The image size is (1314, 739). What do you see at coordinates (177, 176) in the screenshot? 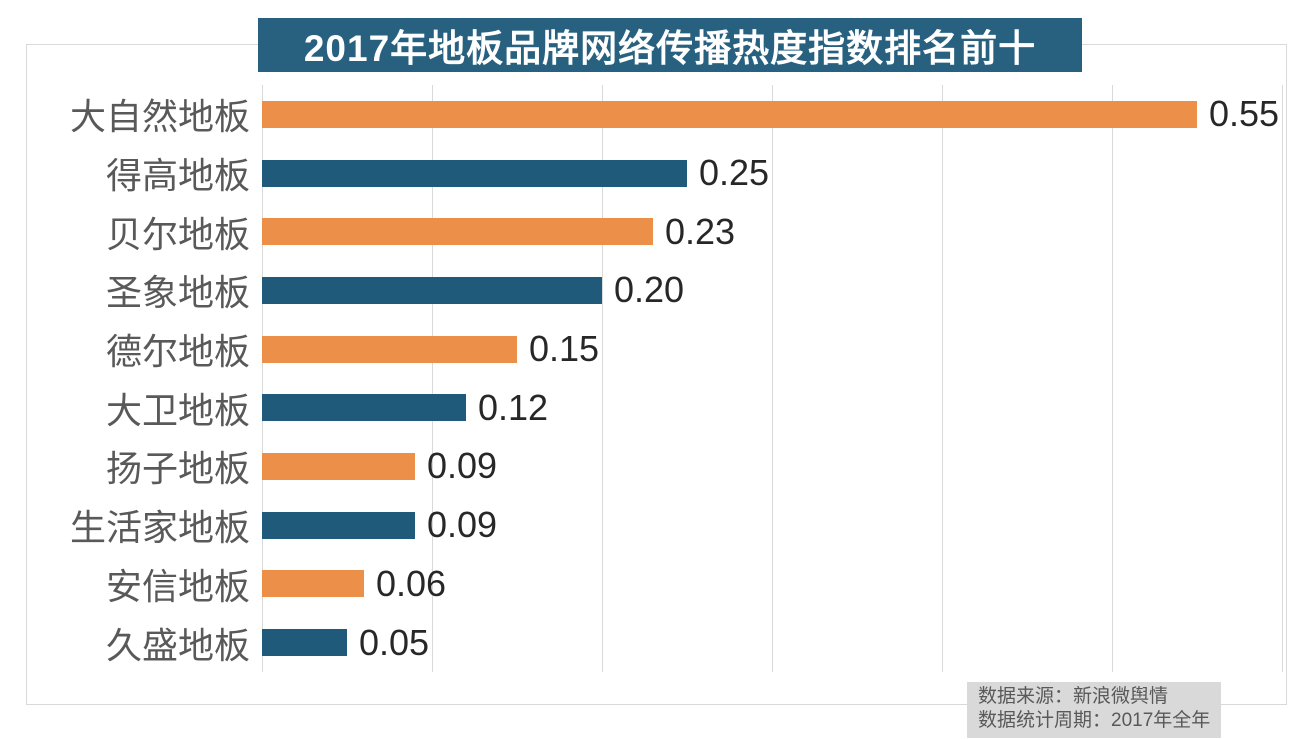
I see `category-label-2: 得高地板` at bounding box center [177, 176].